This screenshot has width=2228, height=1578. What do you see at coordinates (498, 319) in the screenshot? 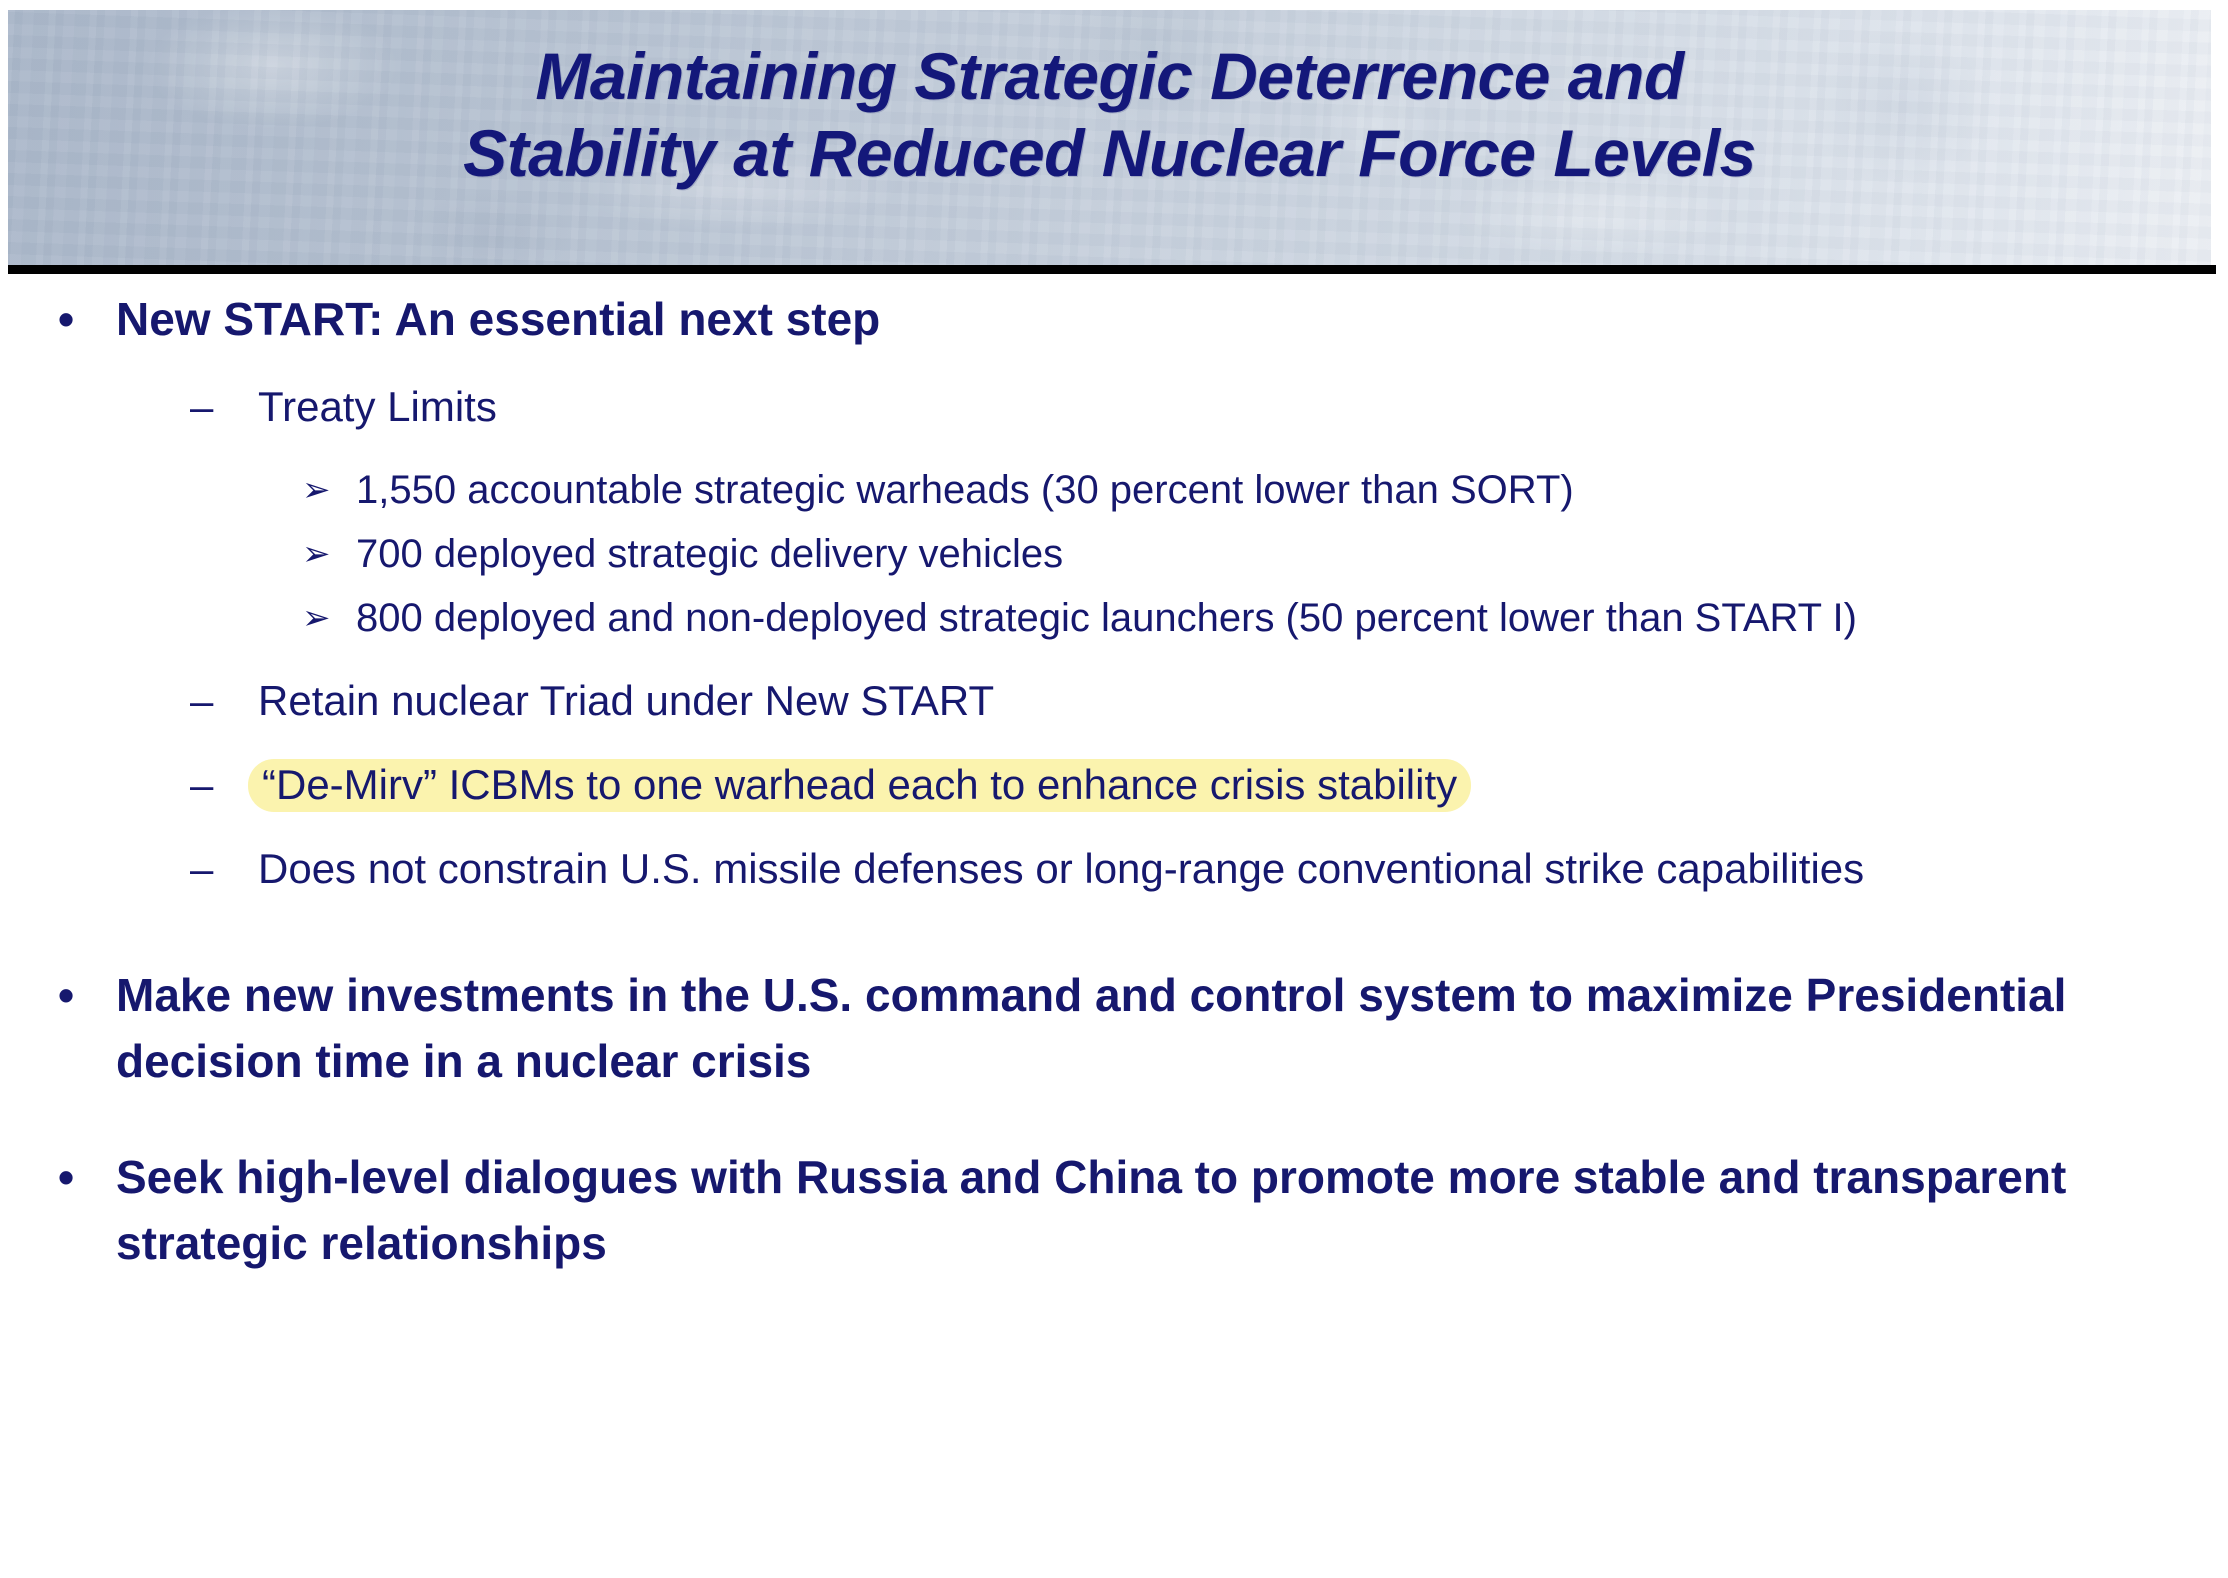
I see `bullet-text: New START: An essential next step` at bounding box center [498, 319].